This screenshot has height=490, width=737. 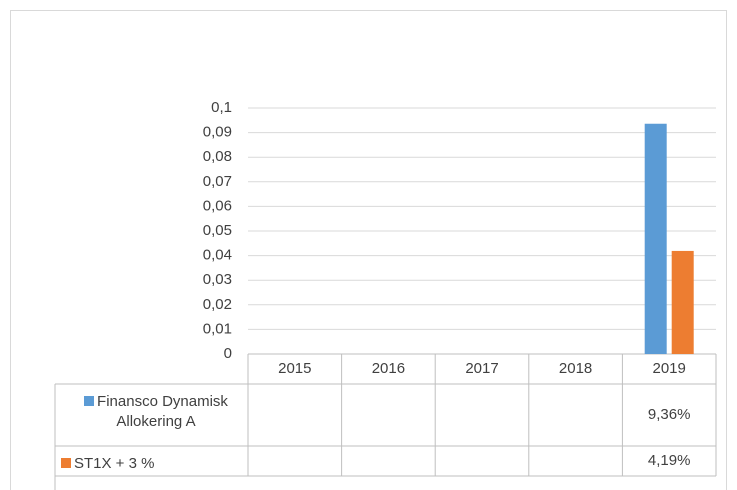 What do you see at coordinates (575, 368) in the screenshot?
I see `x-tick-label: 2018` at bounding box center [575, 368].